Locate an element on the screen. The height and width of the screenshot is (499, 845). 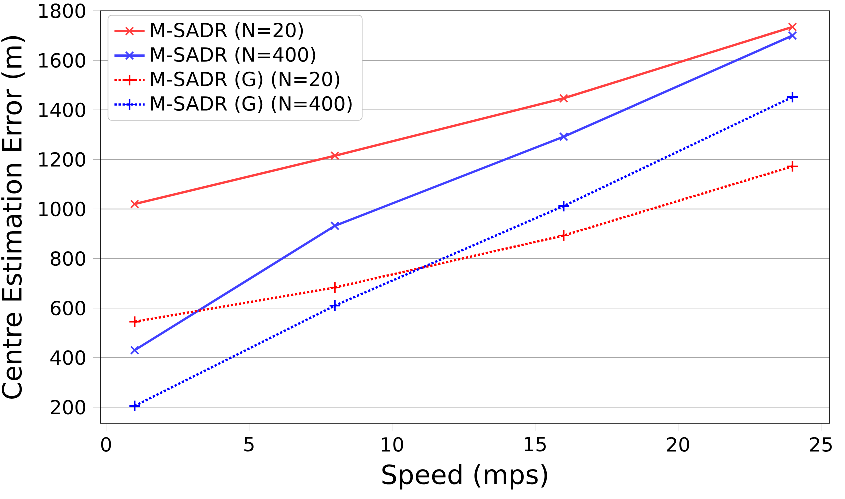
x-tick-label: 25 is located at coordinates (821, 444).